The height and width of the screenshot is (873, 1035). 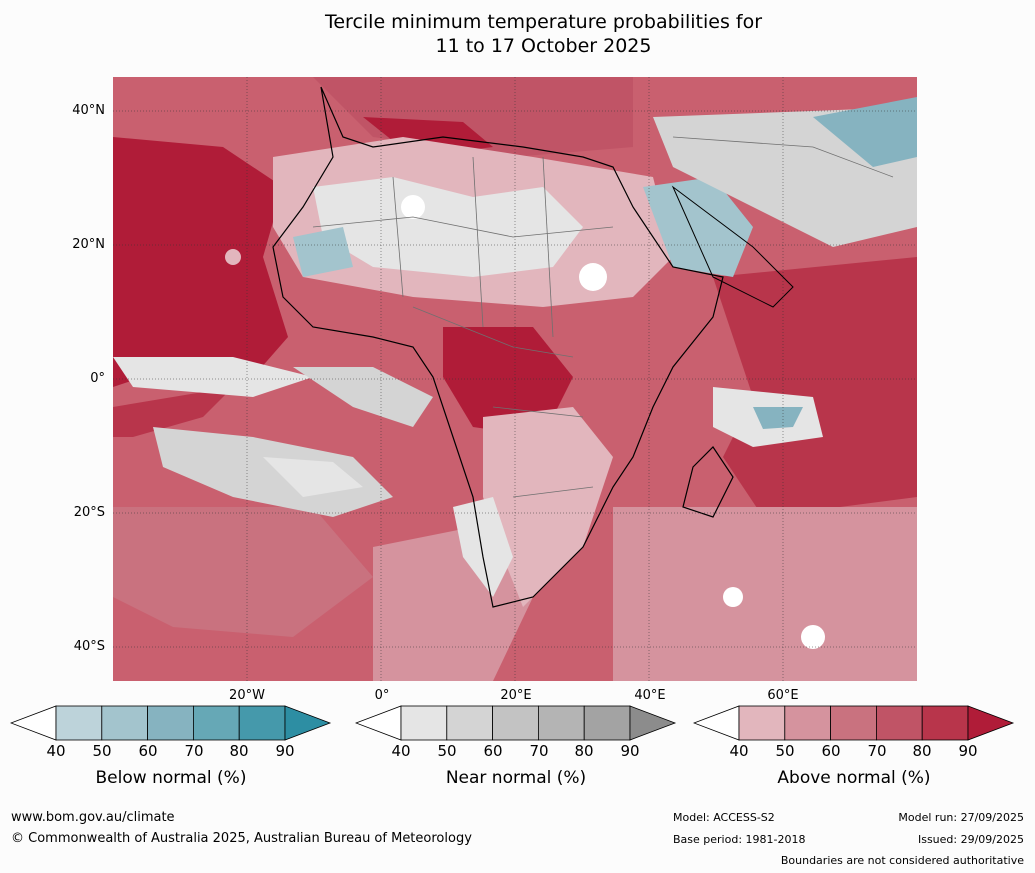 What do you see at coordinates (650, 695) in the screenshot?
I see `lon-label-40e: 40°E` at bounding box center [650, 695].